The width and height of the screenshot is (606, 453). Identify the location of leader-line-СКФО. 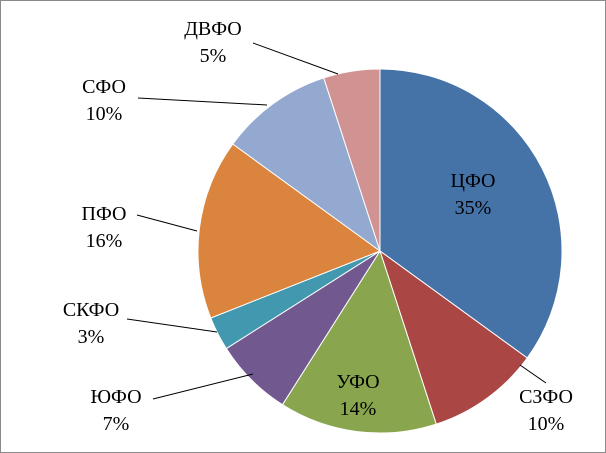
(172, 325).